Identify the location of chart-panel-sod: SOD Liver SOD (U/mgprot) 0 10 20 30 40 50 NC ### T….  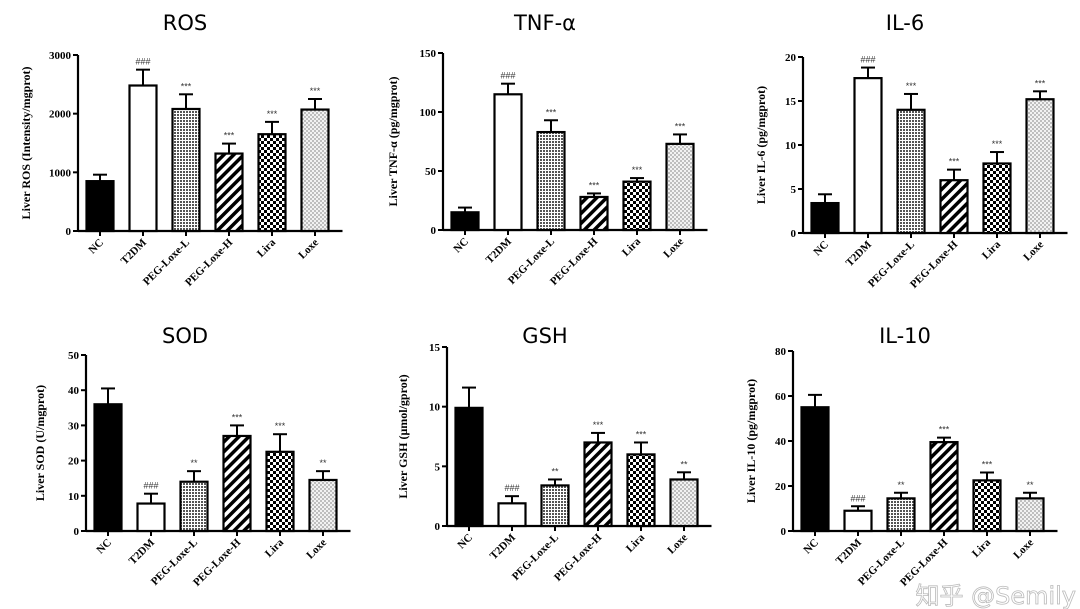
(192, 456).